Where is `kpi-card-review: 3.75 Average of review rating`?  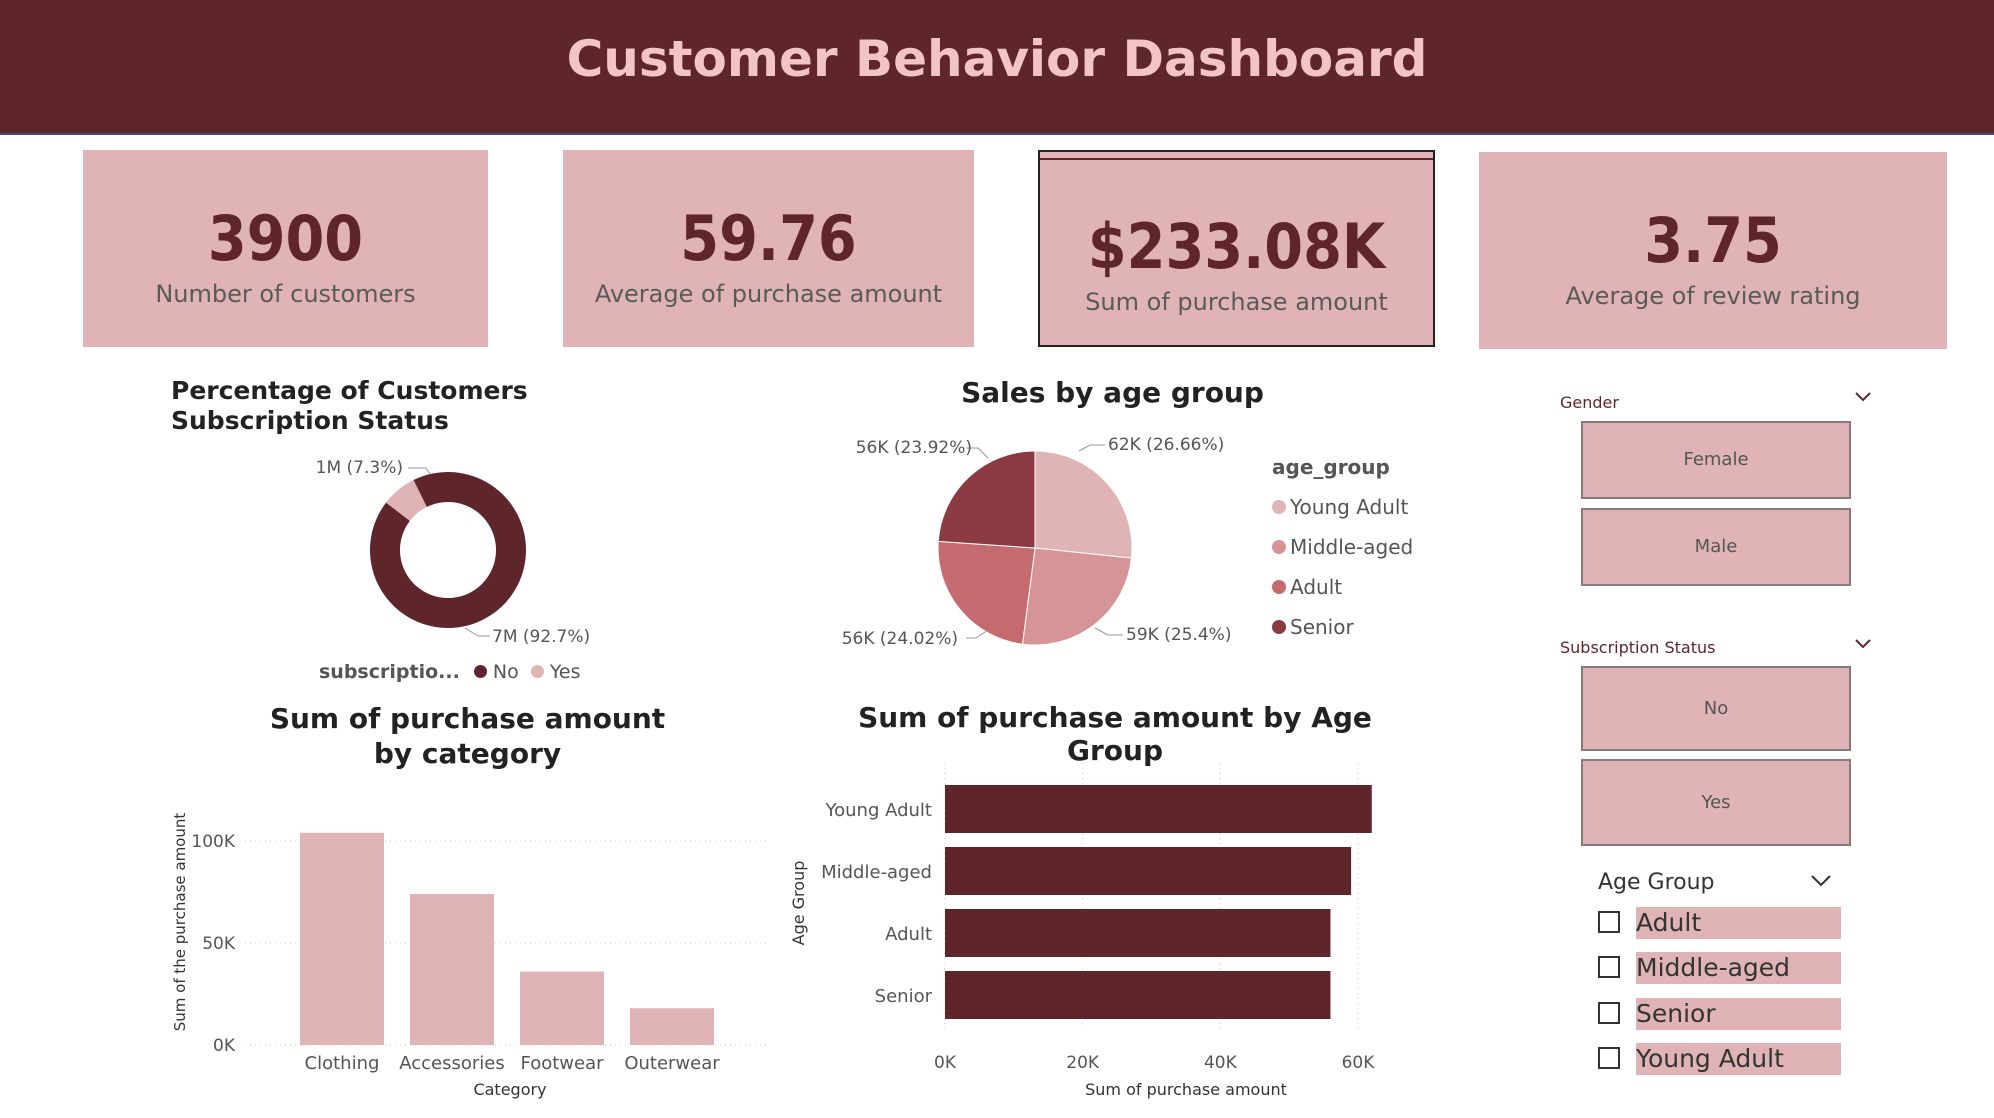 kpi-card-review: 3.75 Average of review rating is located at coordinates (1713, 250).